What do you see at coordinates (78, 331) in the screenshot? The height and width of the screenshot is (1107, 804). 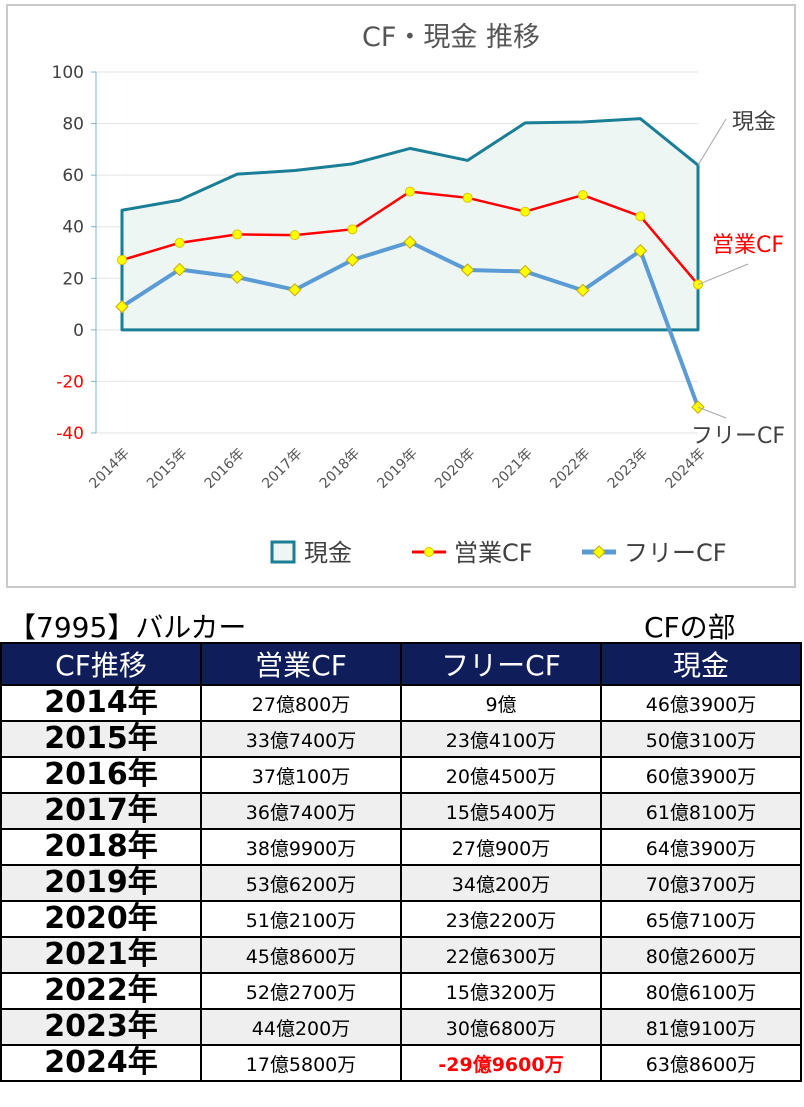 I see `y-tick-label: 0` at bounding box center [78, 331].